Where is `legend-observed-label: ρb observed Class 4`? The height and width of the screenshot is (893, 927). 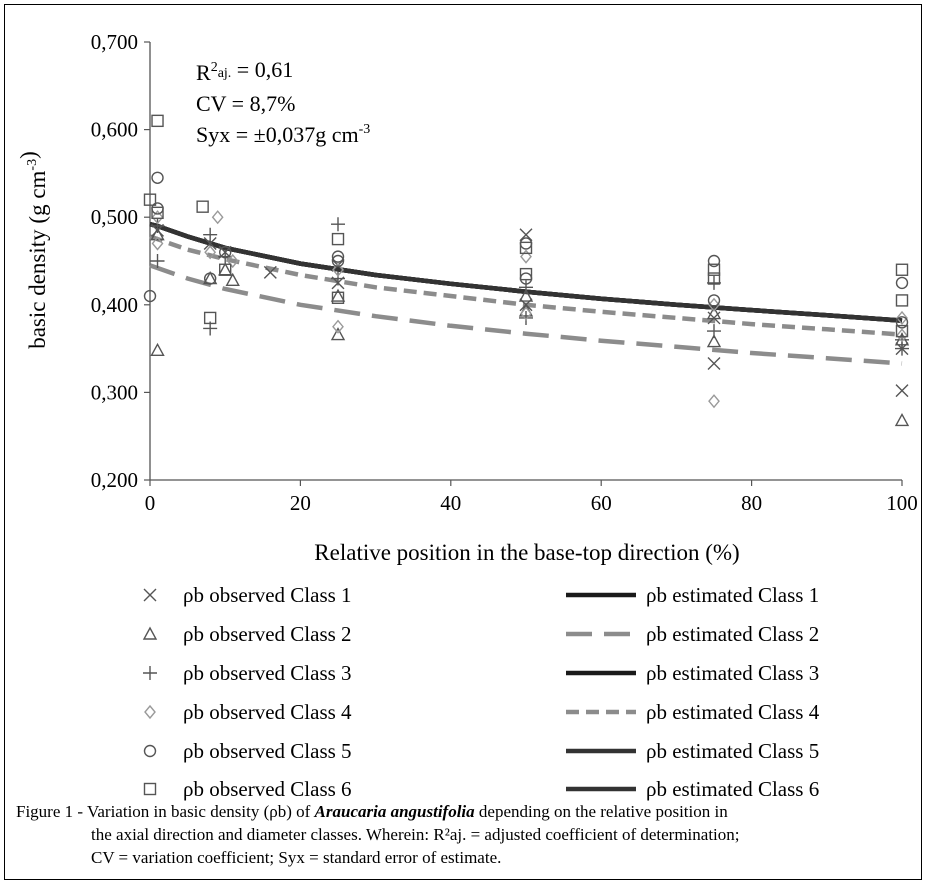
legend-observed-label: ρb observed Class 4 is located at coordinates (267, 712).